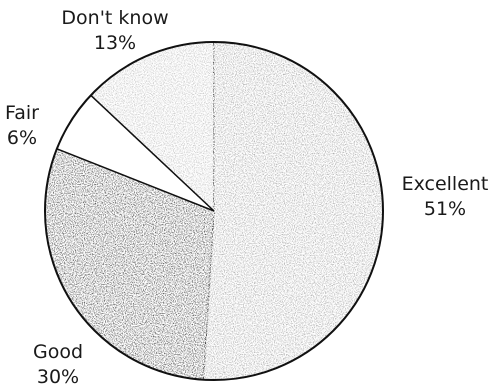 This screenshot has height=392, width=497. Describe the element at coordinates (445, 209) in the screenshot. I see `slice-percent-label: 51%` at that location.